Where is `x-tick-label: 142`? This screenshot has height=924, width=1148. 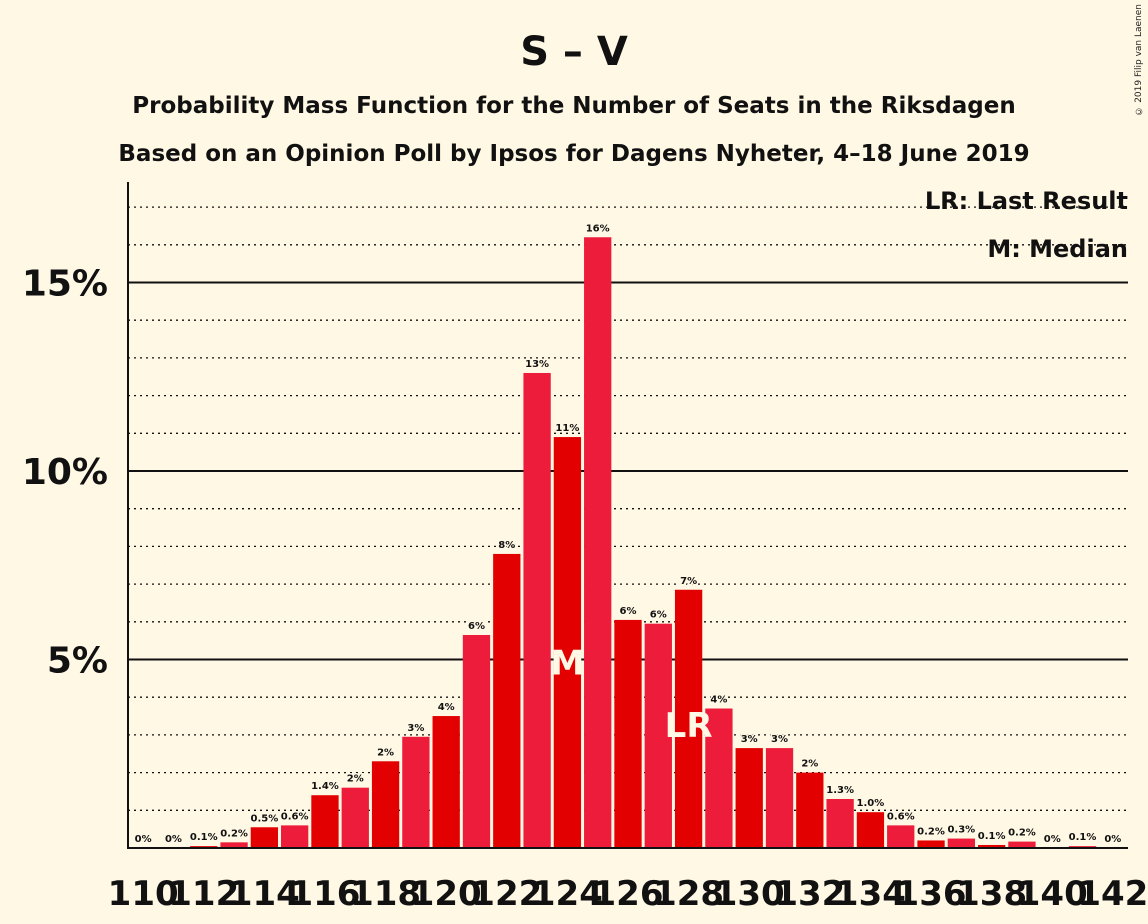 x-tick-label: 142 is located at coordinates (1112, 894).